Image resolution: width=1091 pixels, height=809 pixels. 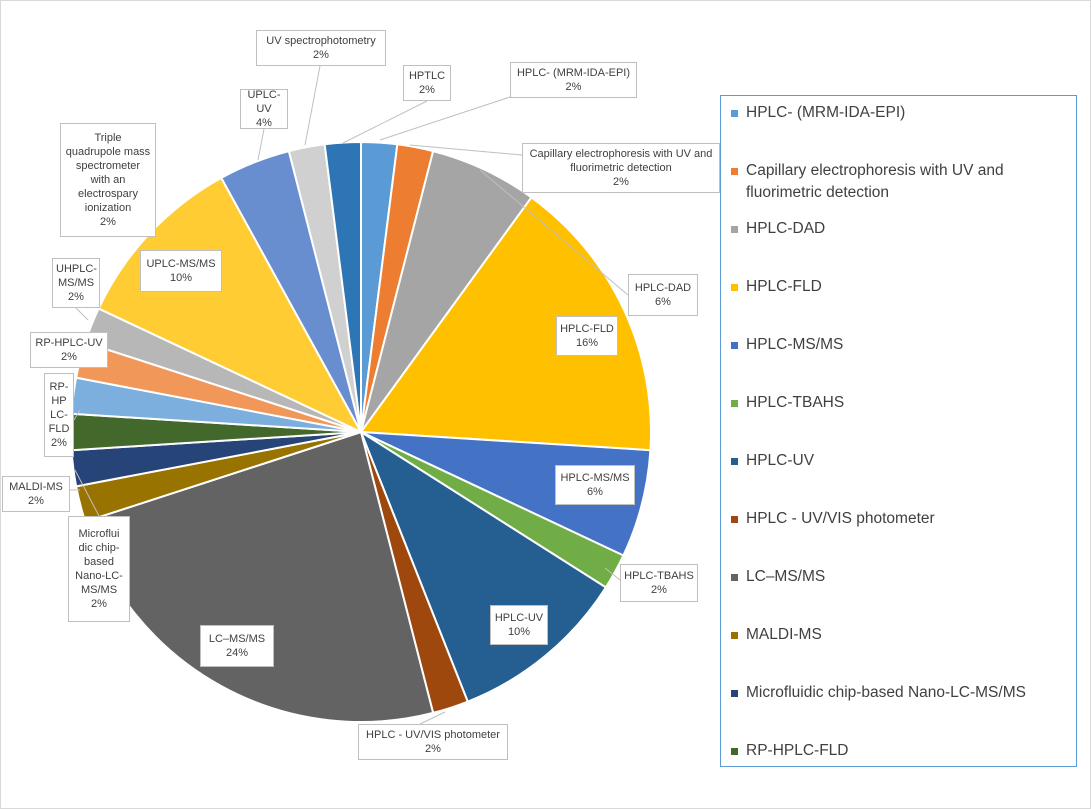 I want to click on legend-item: Microfluidic chip-based Nano-LC-MS/MS, so click(x=896, y=693).